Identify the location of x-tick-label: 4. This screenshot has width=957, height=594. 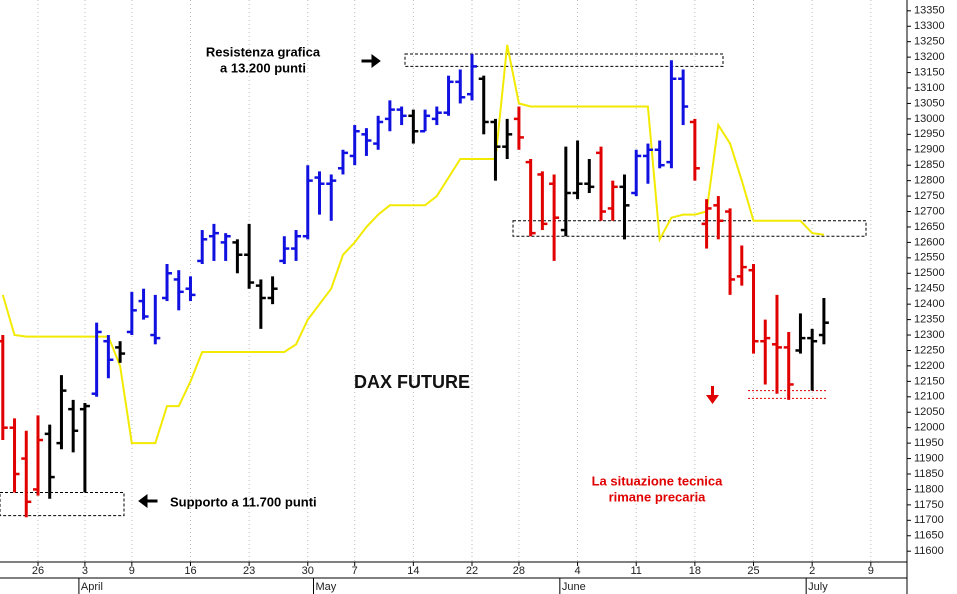
(578, 571).